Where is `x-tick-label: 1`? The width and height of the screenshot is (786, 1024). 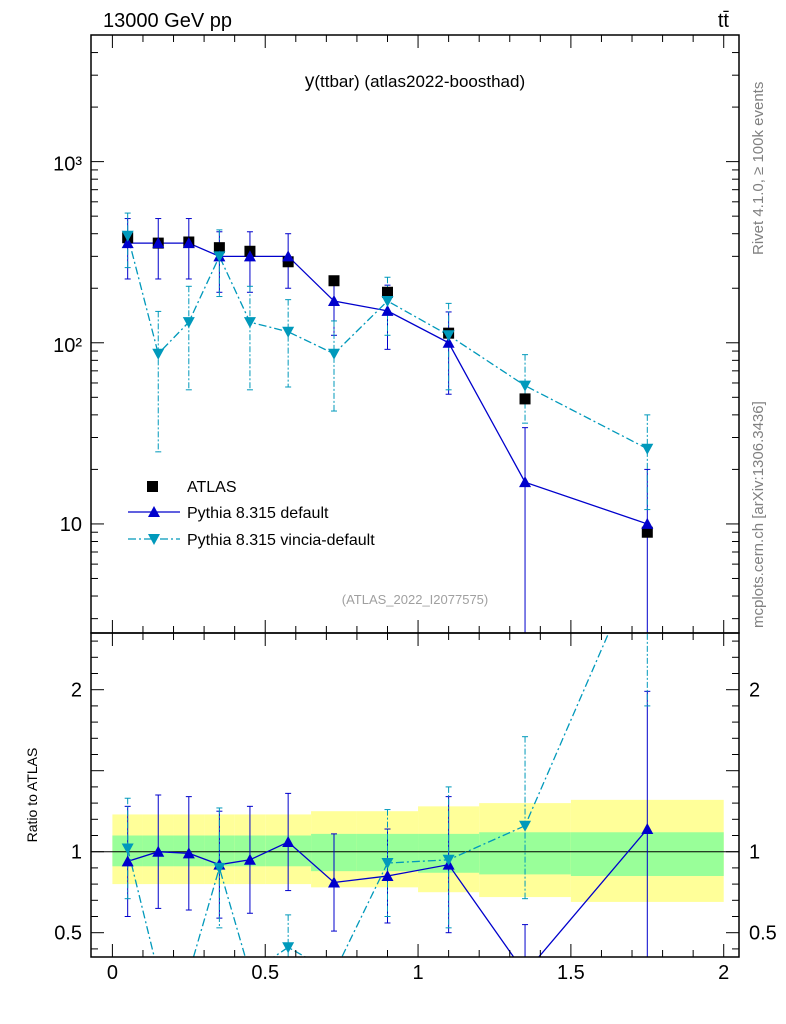
x-tick-label: 1 is located at coordinates (417, 973).